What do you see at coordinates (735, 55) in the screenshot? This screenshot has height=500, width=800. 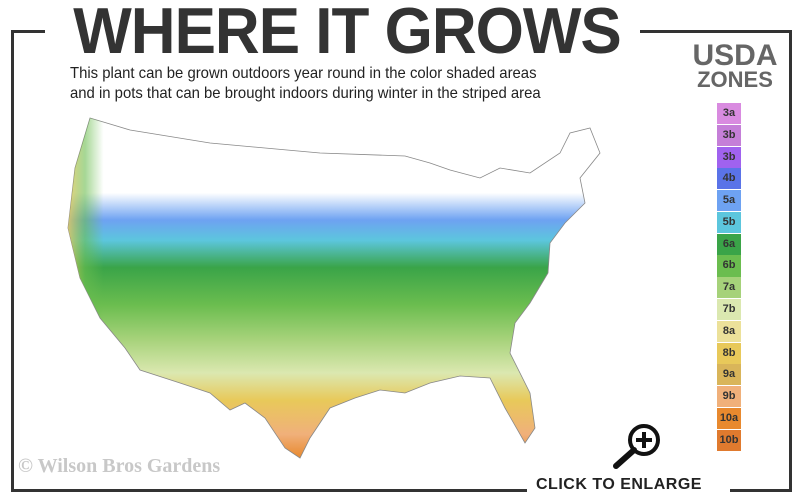 I see `legend-title-line1: USDA` at bounding box center [735, 55].